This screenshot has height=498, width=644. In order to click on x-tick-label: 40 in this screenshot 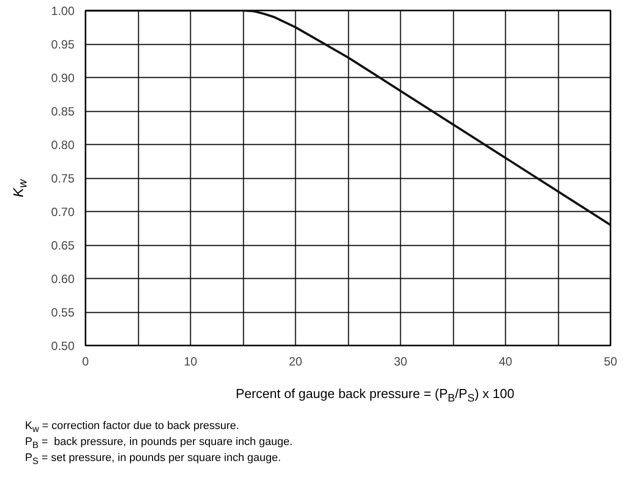, I will do `click(505, 361)`.